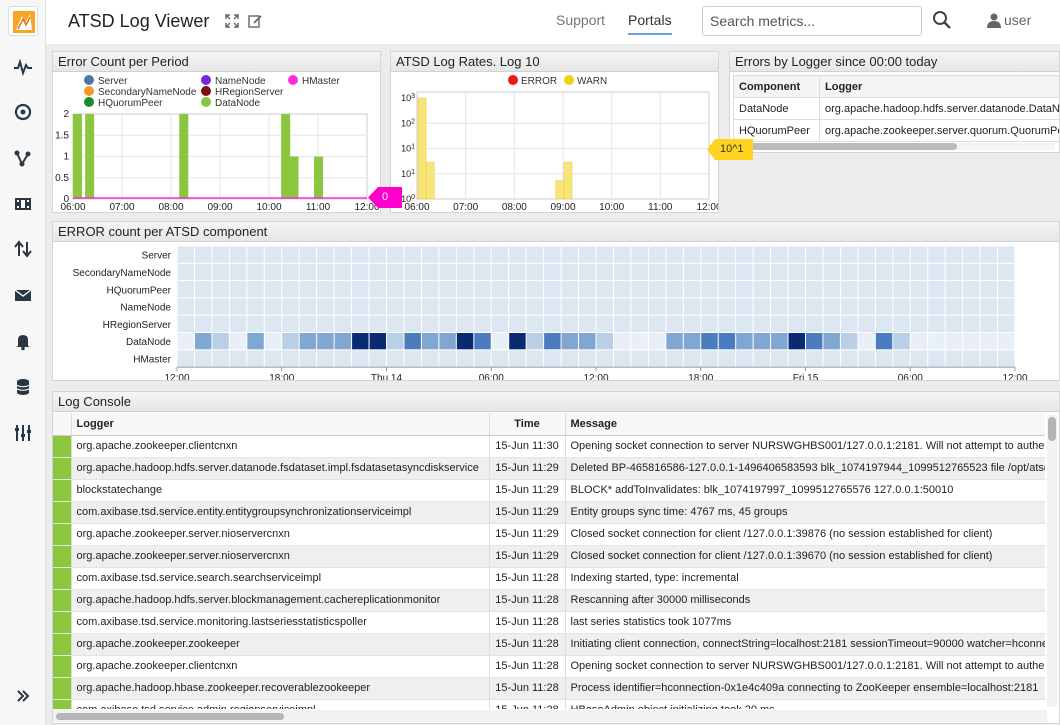 This screenshot has height=725, width=1060. Describe the element at coordinates (942, 20) in the screenshot. I see `search-icon` at that location.